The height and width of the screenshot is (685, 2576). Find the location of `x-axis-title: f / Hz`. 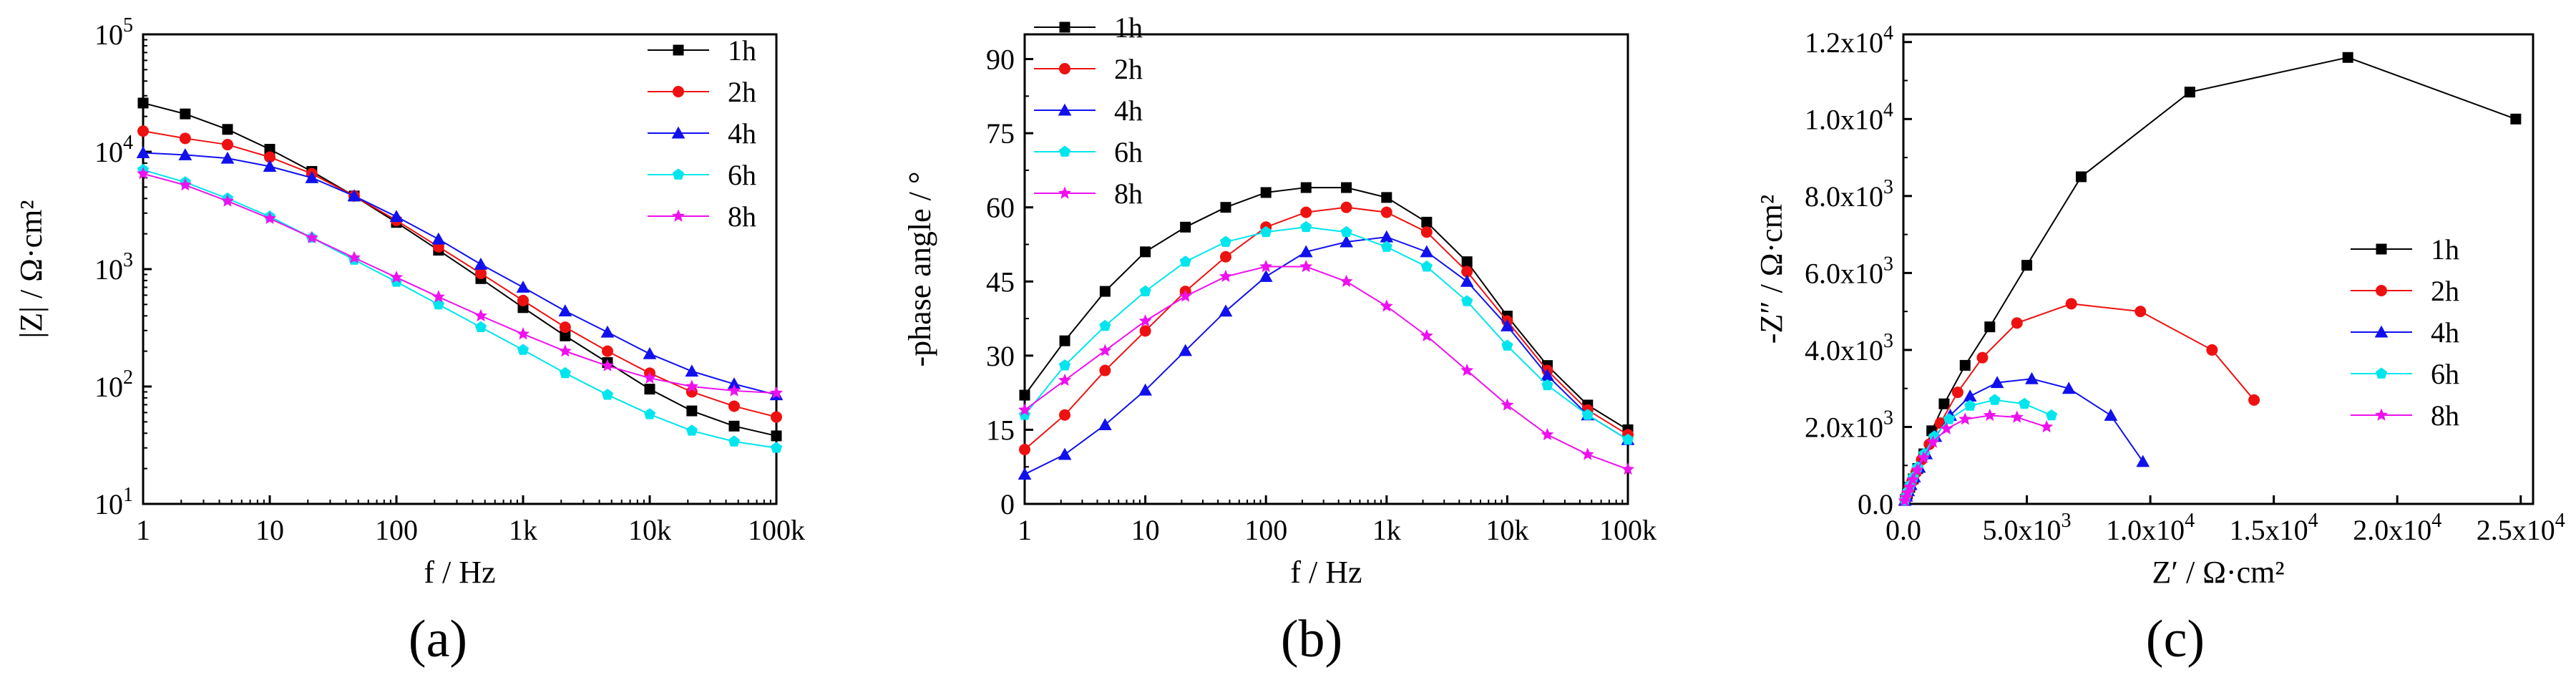

x-axis-title: f / Hz is located at coordinates (1326, 572).